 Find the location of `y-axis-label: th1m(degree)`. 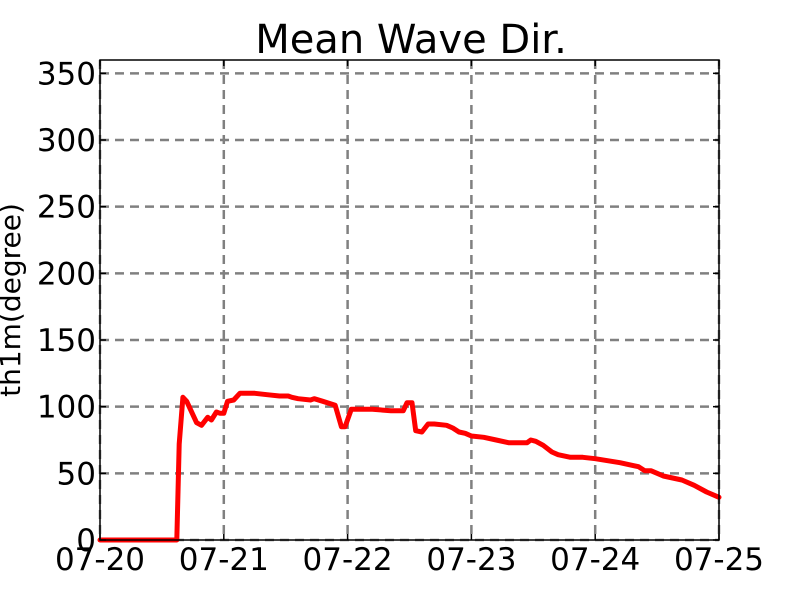

y-axis-label: th1m(degree) is located at coordinates (13, 300).